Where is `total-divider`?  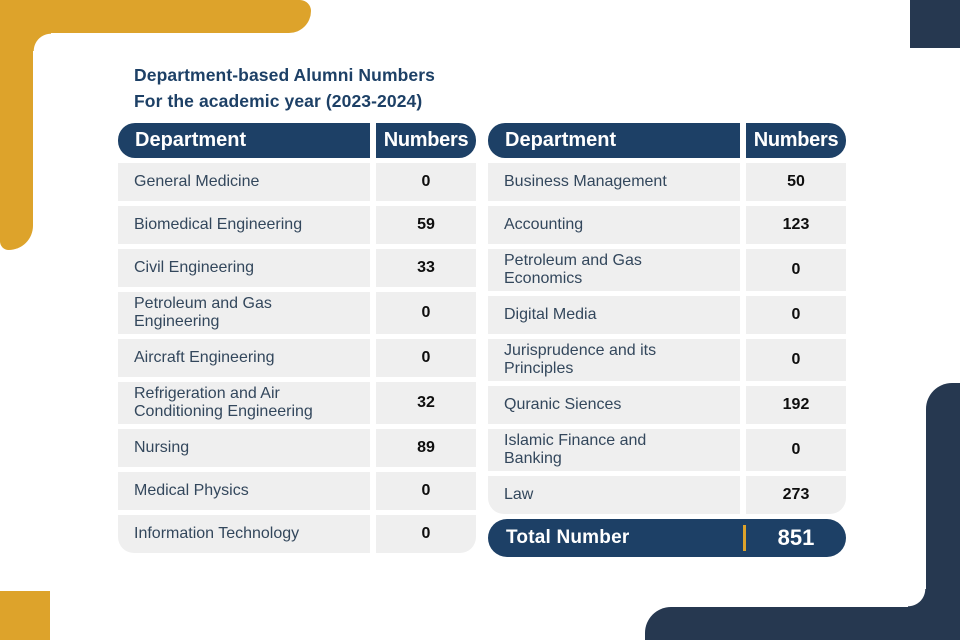 total-divider is located at coordinates (744, 538).